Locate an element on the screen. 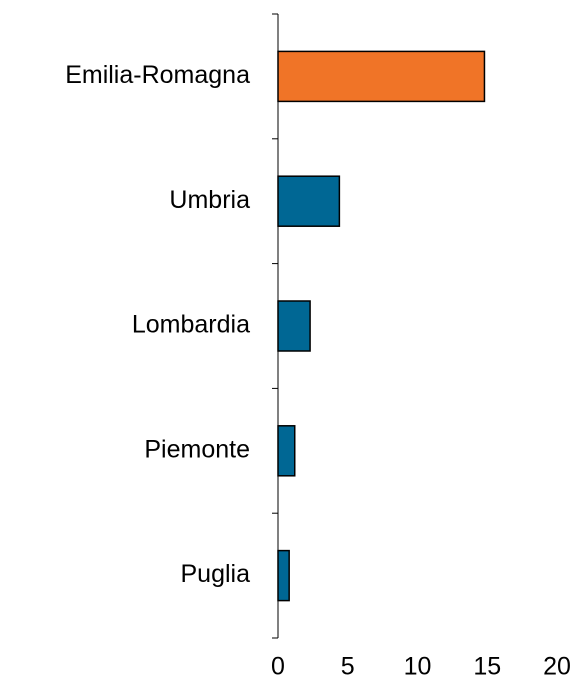 This screenshot has width=580, height=691. x-tick-label: 5 is located at coordinates (348, 667).